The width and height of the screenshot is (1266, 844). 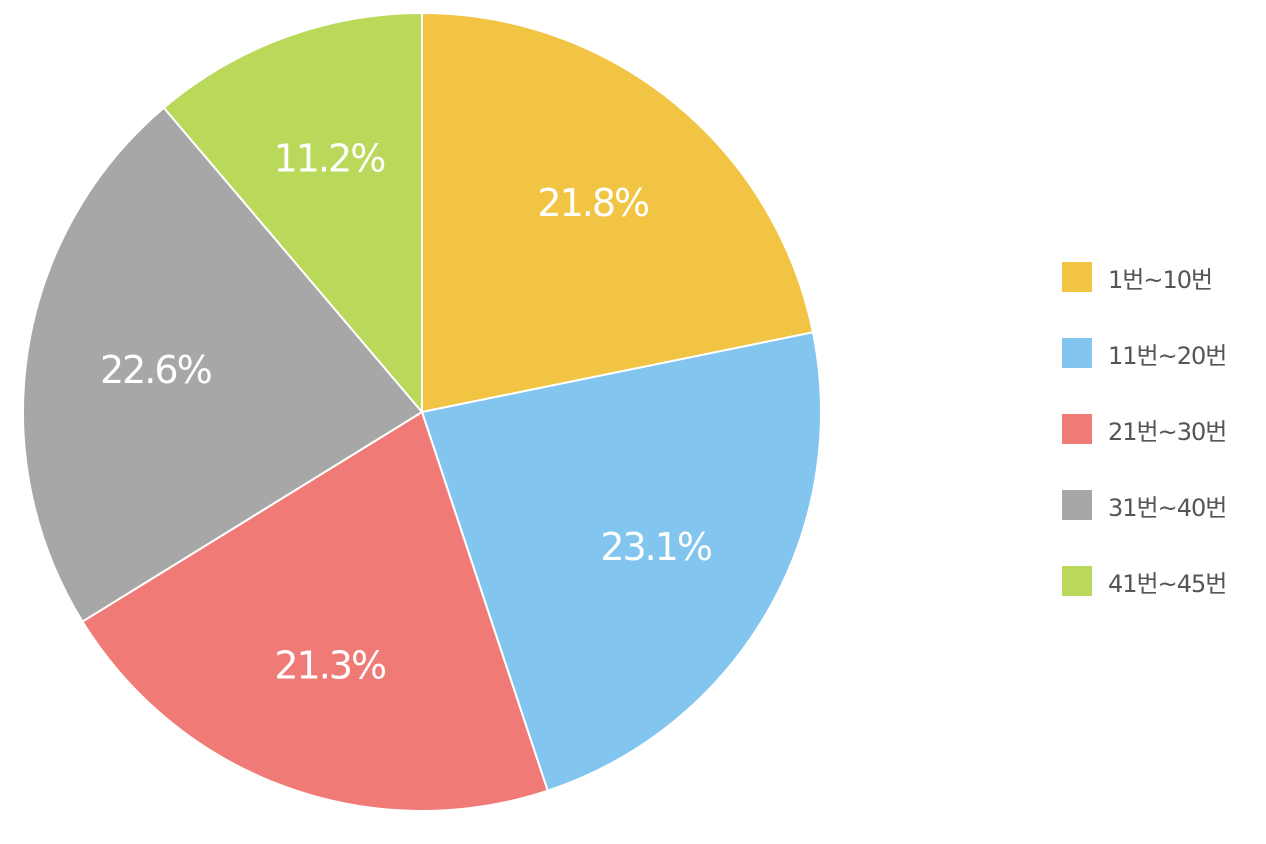 I want to click on pie-value-label-4: 22.6%, so click(x=156, y=370).